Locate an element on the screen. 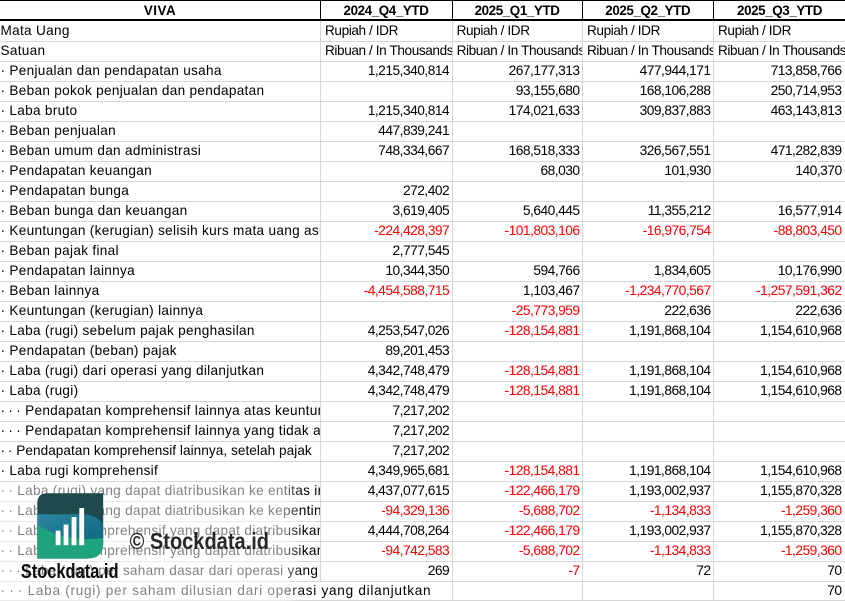  svg-text: Stockdata.id is located at coordinates (70, 571).